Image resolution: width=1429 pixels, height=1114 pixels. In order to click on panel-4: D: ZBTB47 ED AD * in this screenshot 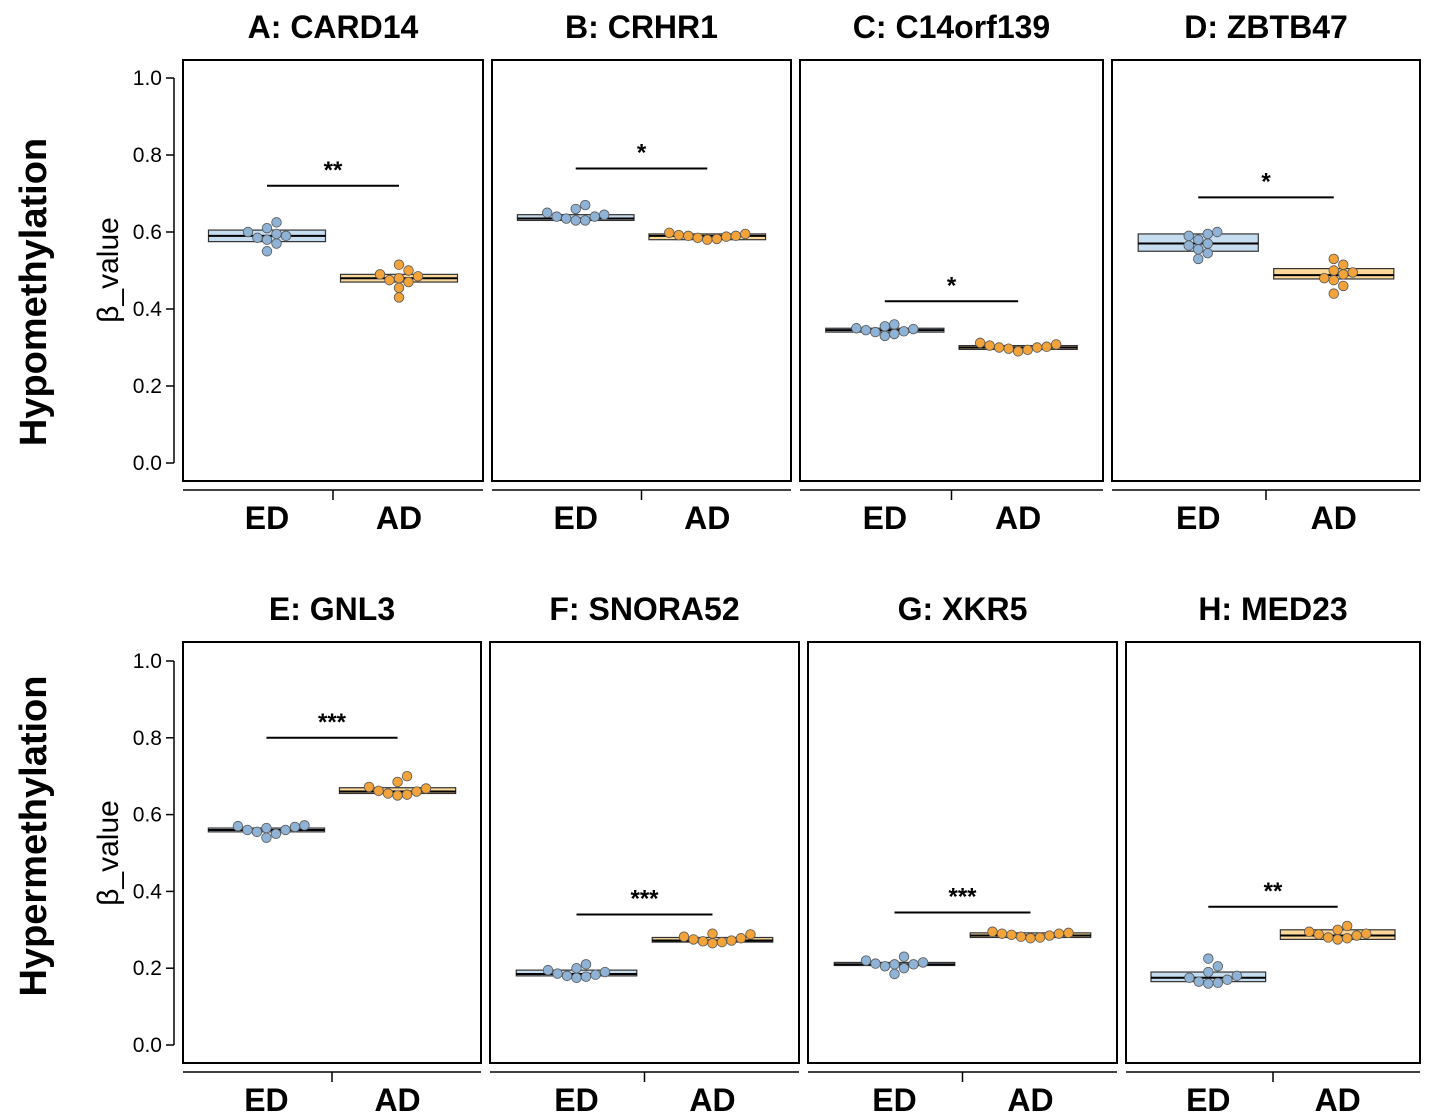, I will do `click(1266, 272)`.